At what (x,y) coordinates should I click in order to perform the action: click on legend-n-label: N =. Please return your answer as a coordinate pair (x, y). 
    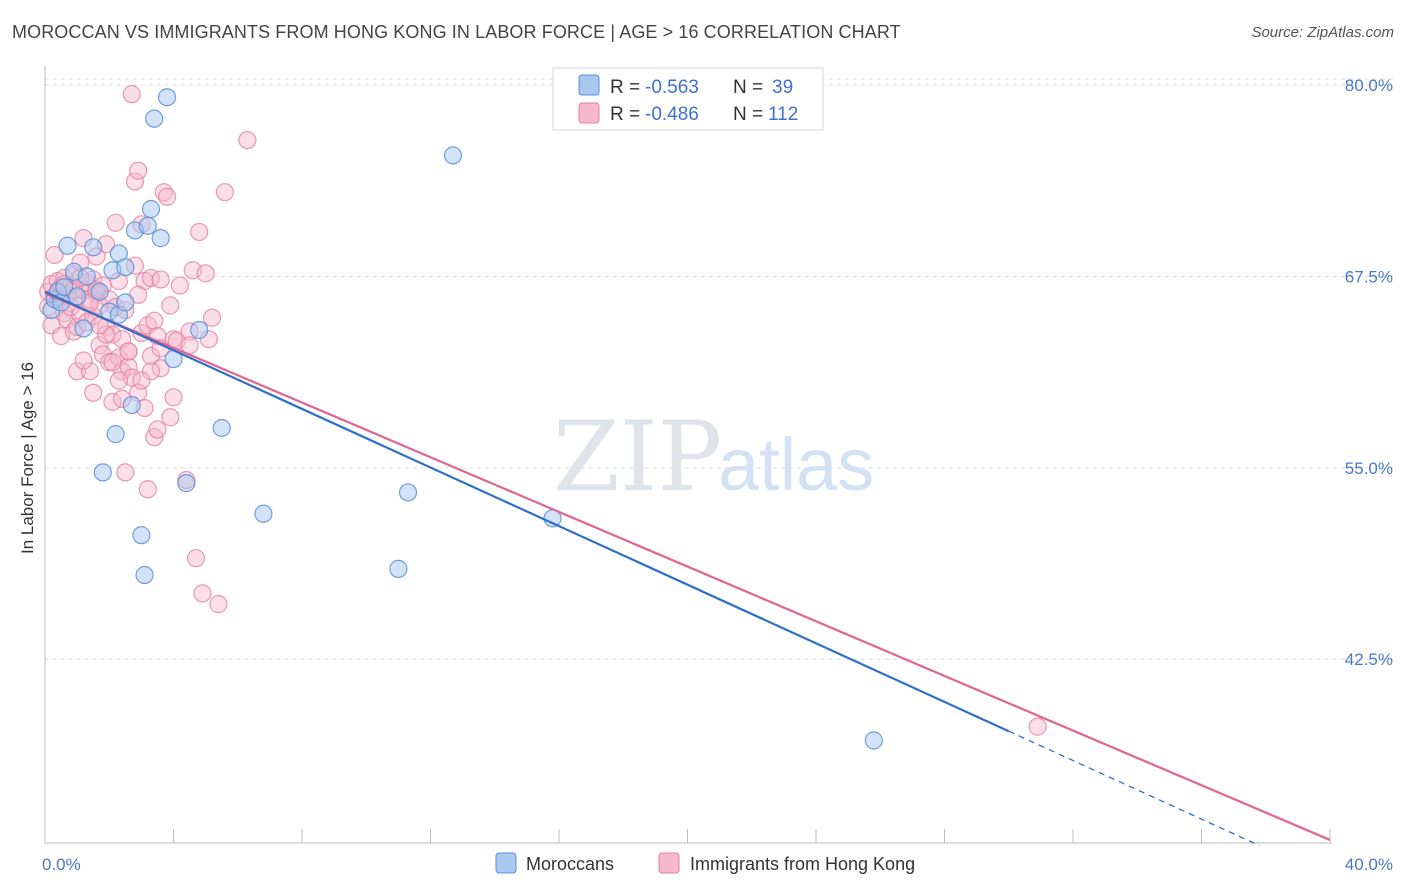
    Looking at the image, I should click on (748, 87).